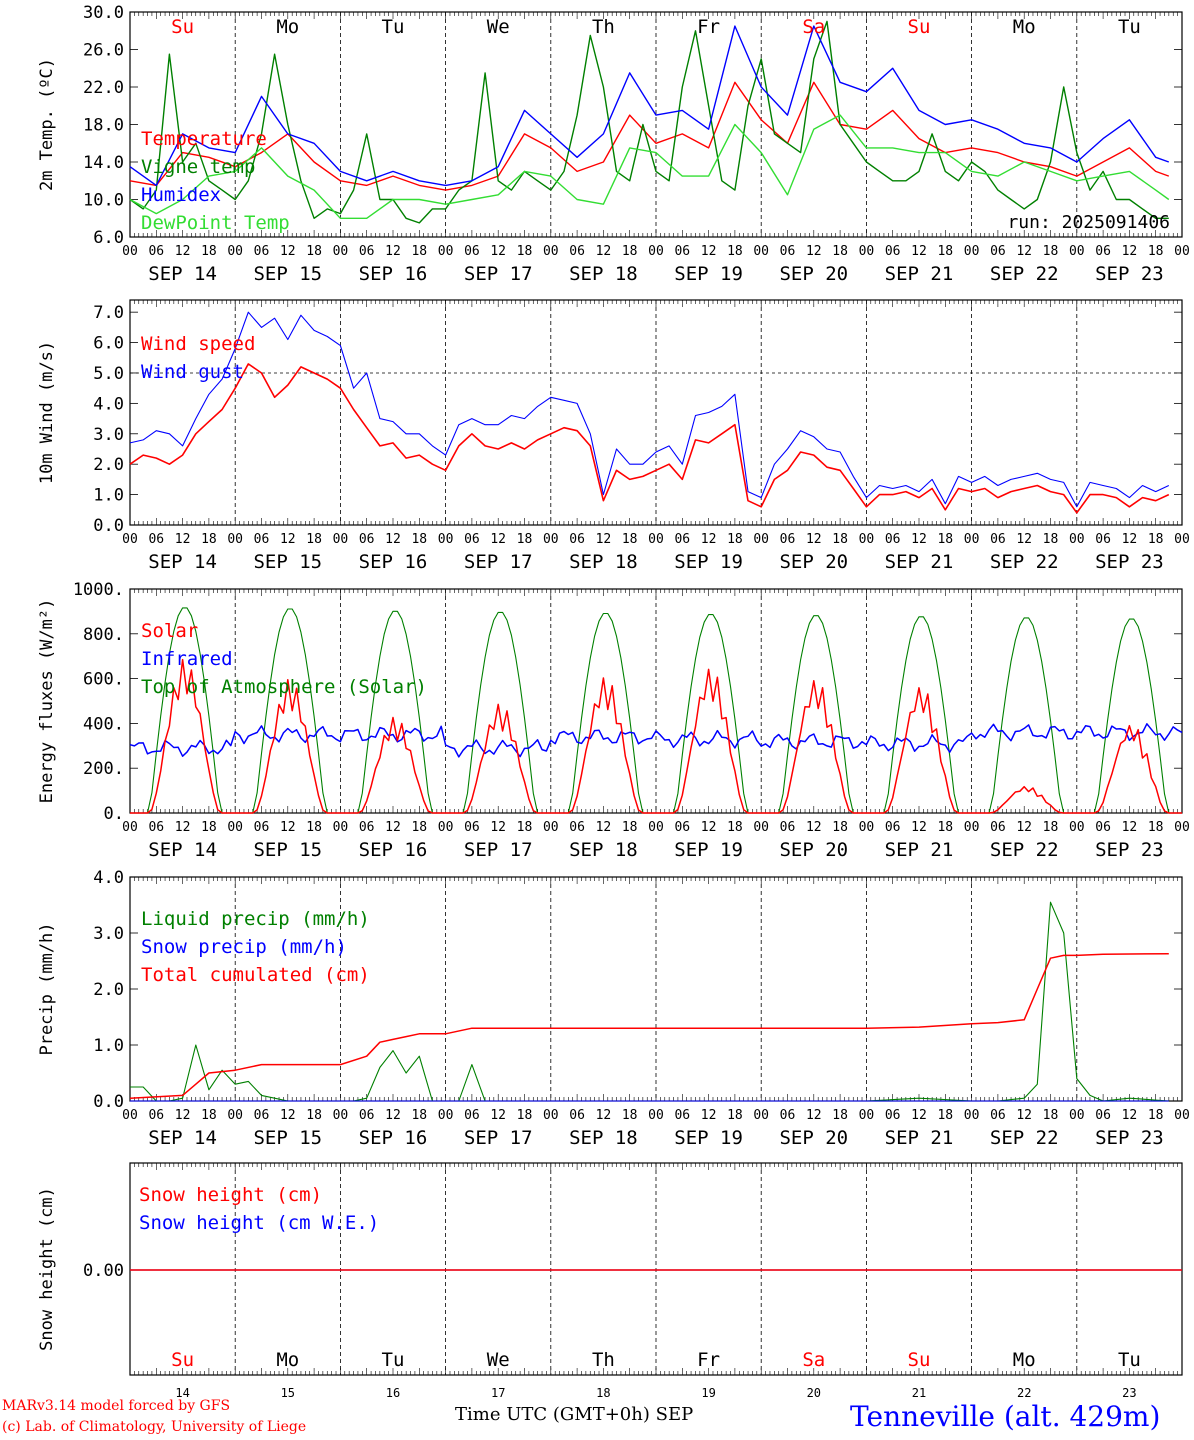 The width and height of the screenshot is (1194, 1440). I want to click on legend-entry: Liquid precip (mm/h), so click(255, 919).